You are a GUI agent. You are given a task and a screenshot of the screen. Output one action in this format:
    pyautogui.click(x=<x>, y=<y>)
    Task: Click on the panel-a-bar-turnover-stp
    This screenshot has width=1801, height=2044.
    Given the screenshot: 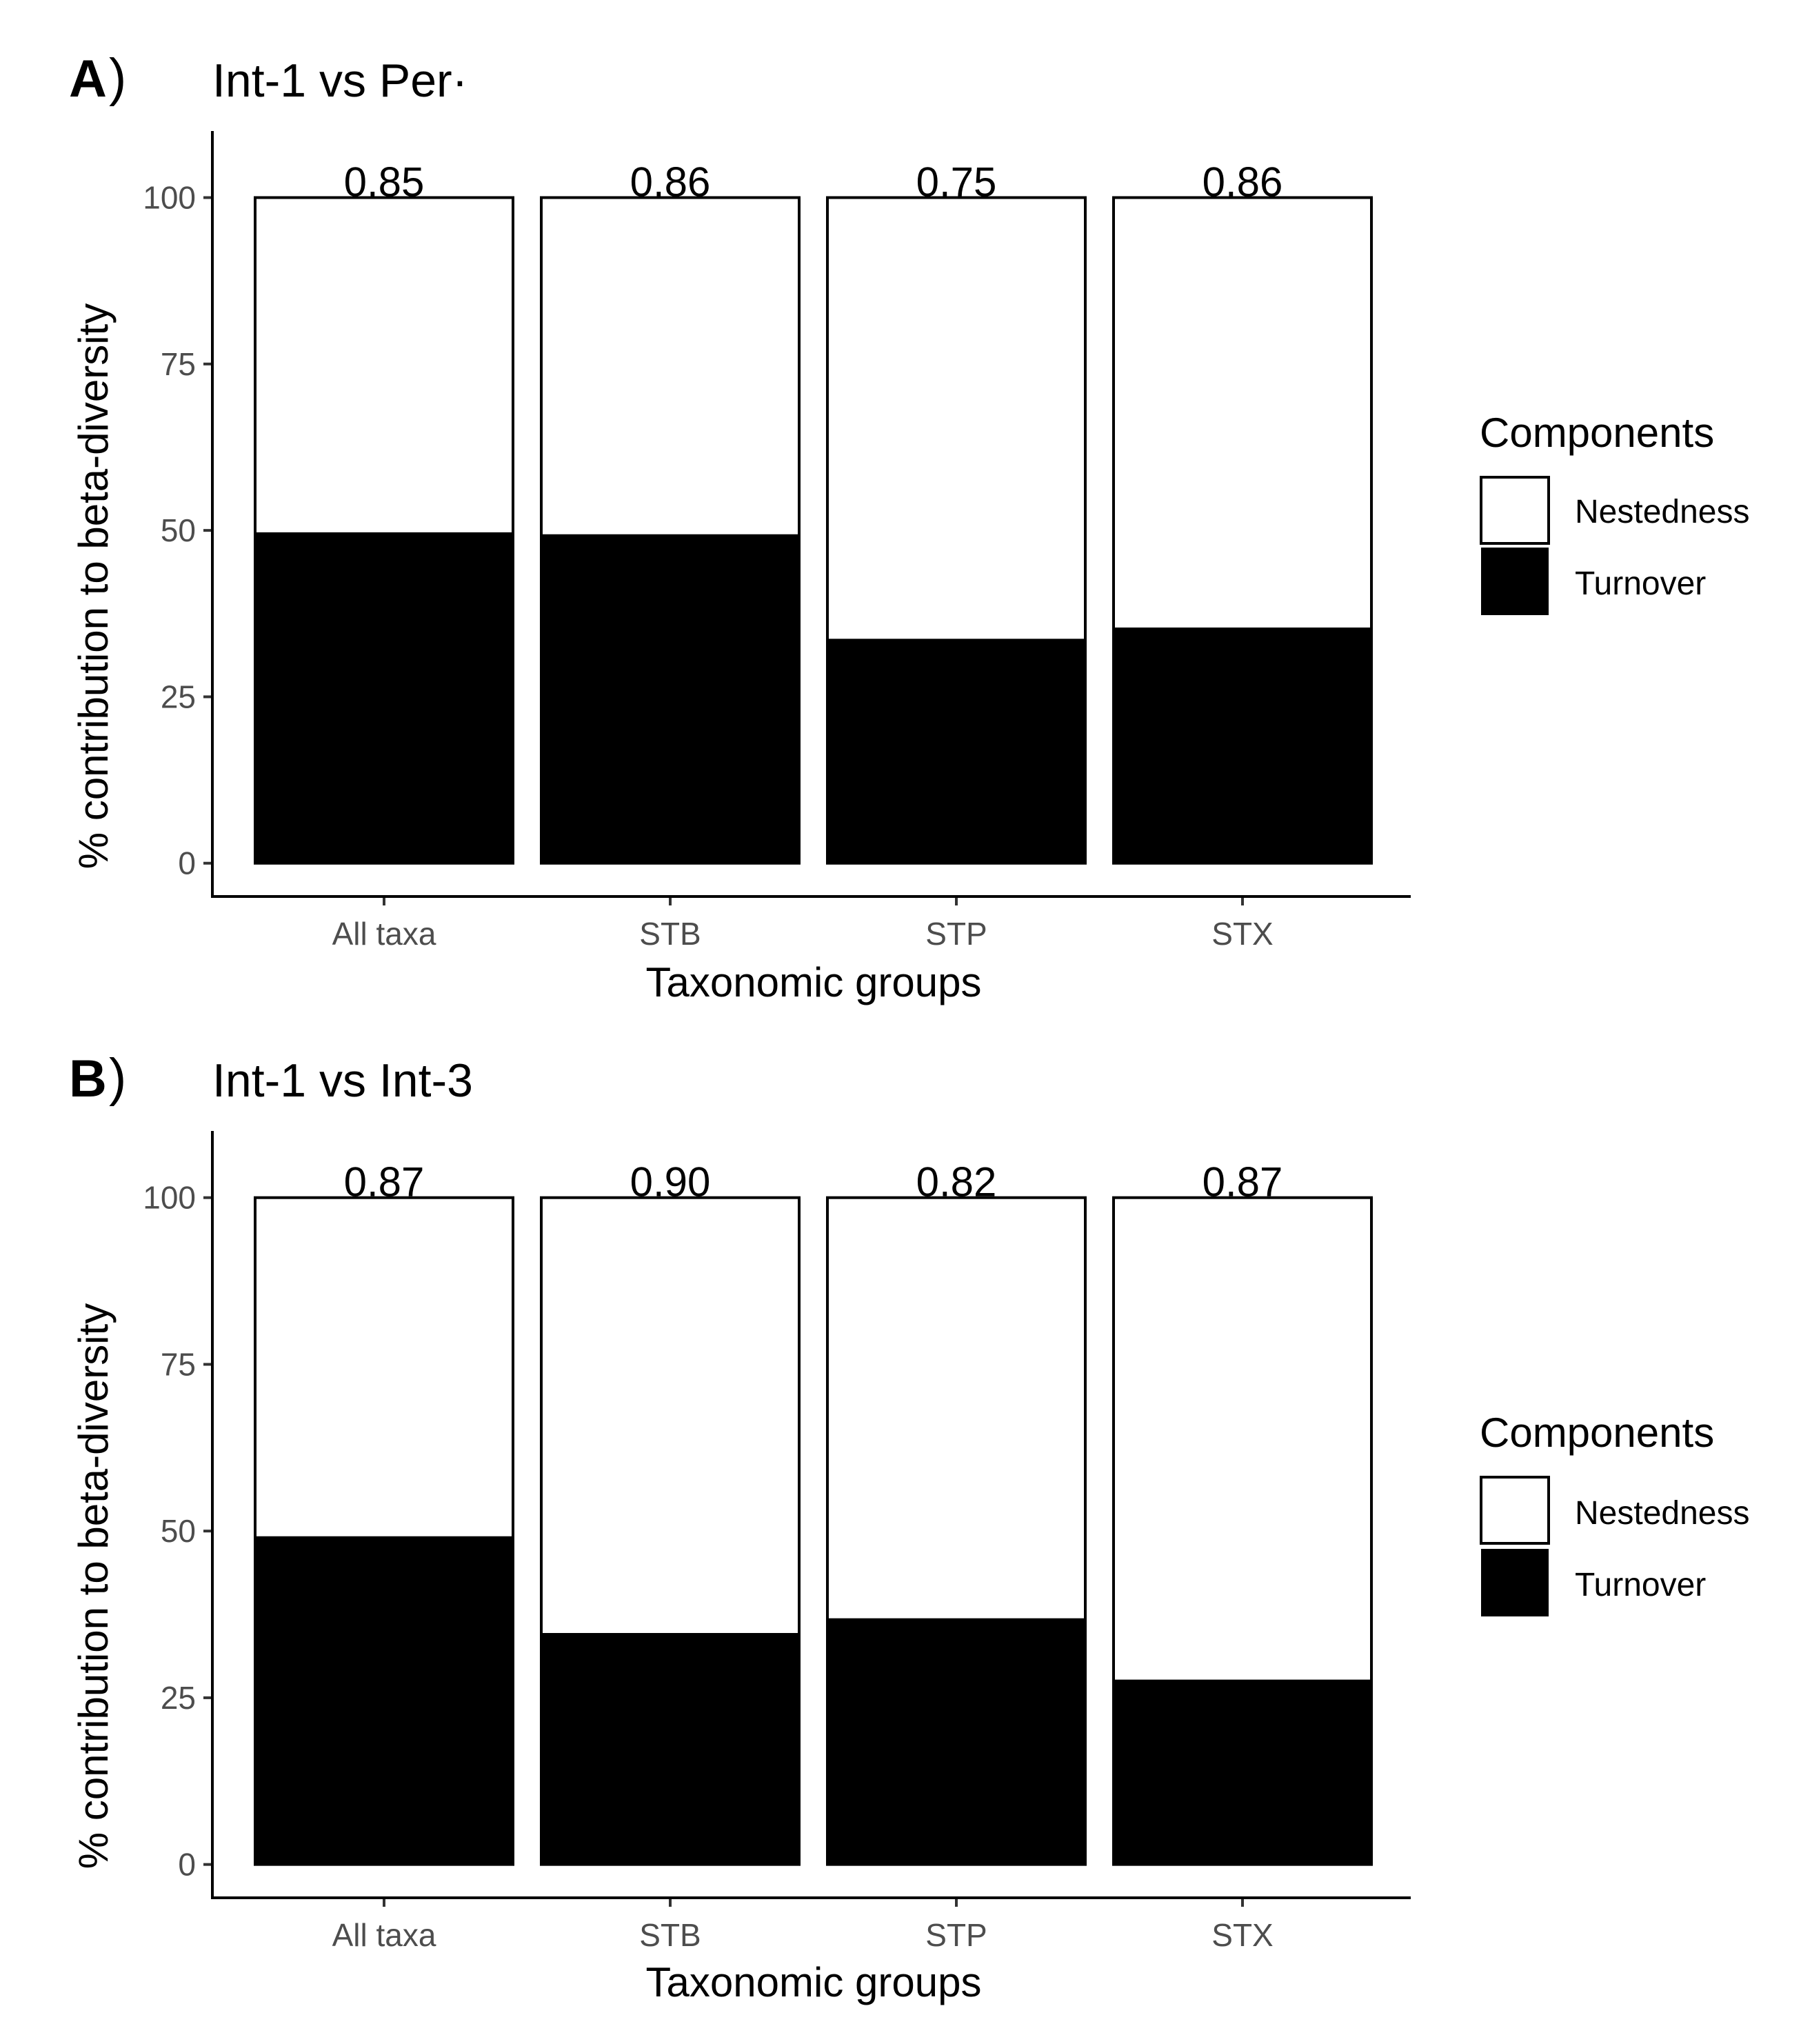 What is the action you would take?
    pyautogui.click(x=956, y=752)
    